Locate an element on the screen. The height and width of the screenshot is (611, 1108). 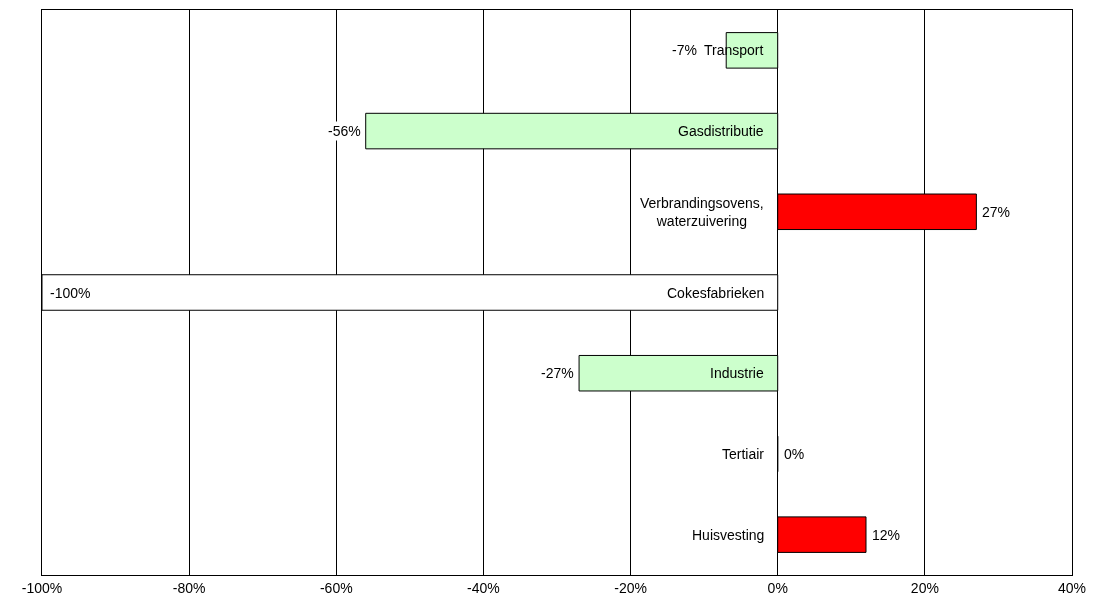
x-tick-label: -60% is located at coordinates (336, 587).